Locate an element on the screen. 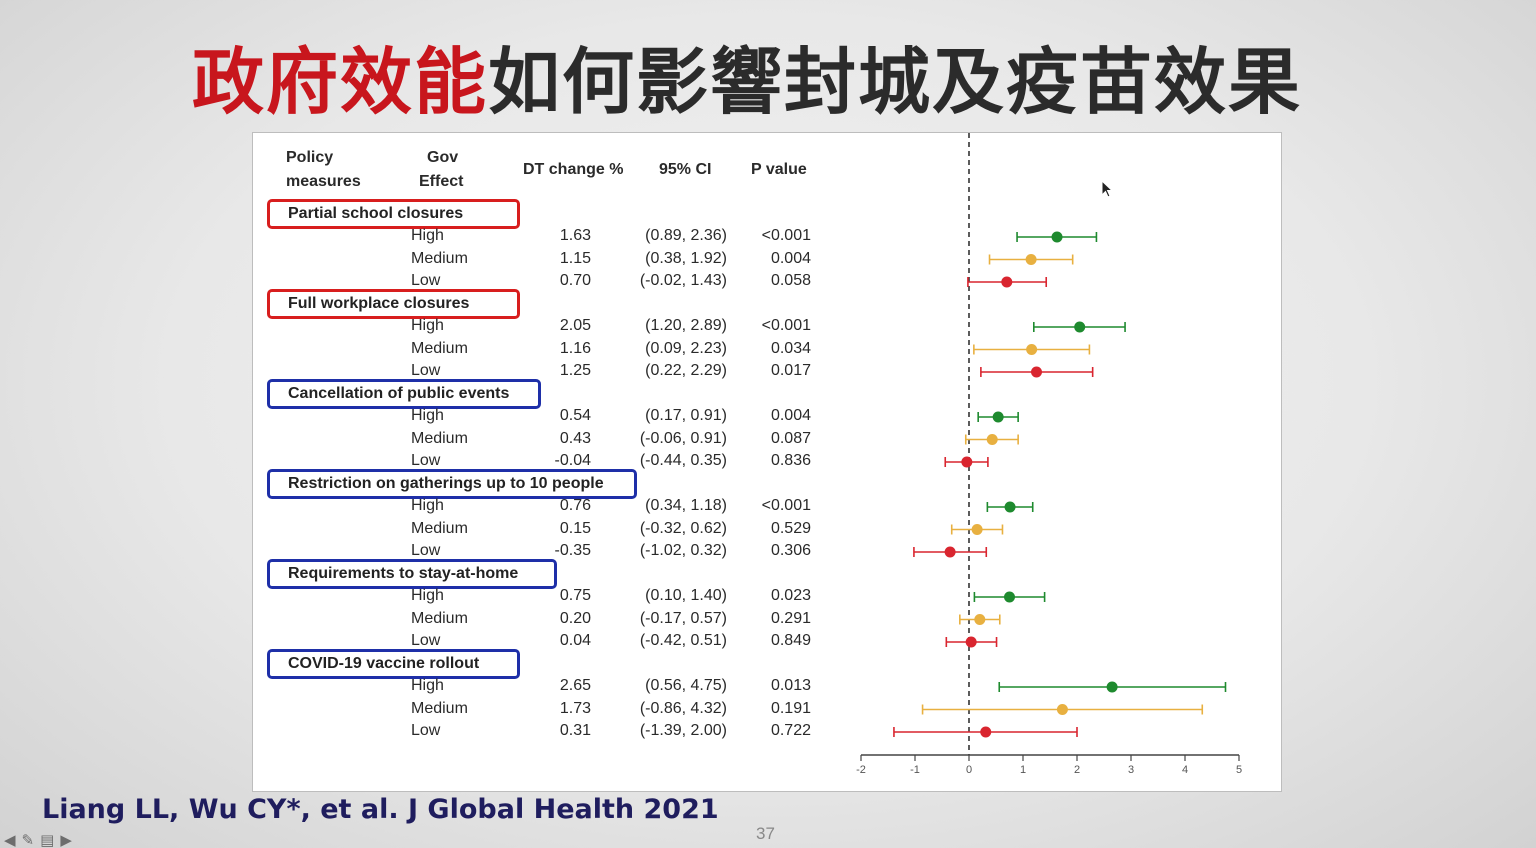  row-p-value: 0.849 is located at coordinates (790, 640).